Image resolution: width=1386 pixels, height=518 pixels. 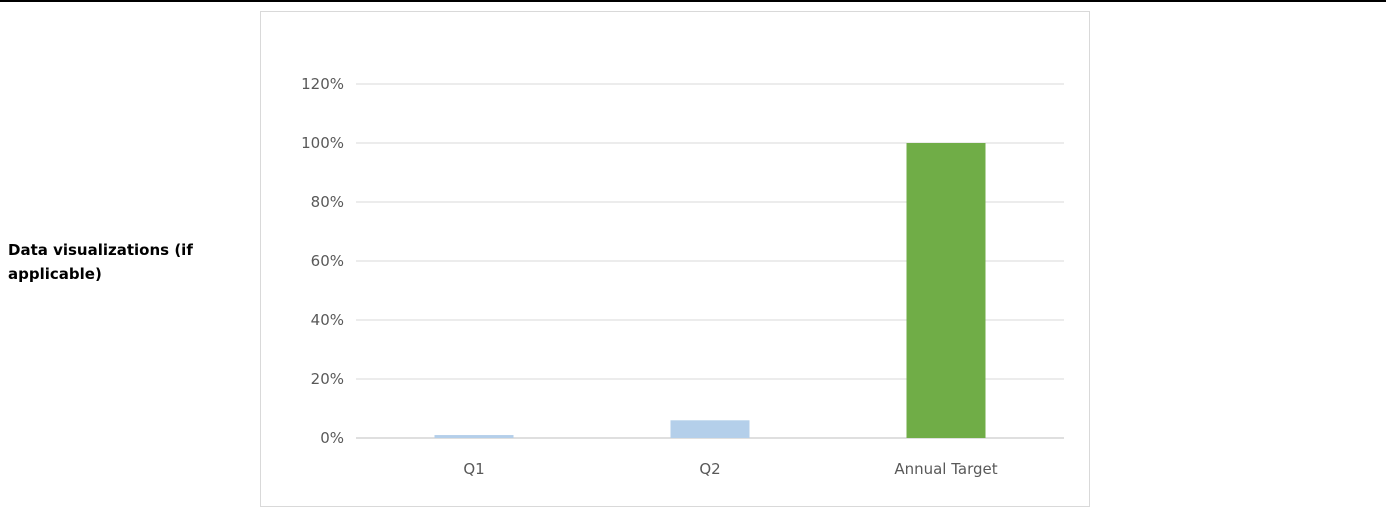 I want to click on bar-q2, so click(x=710, y=429).